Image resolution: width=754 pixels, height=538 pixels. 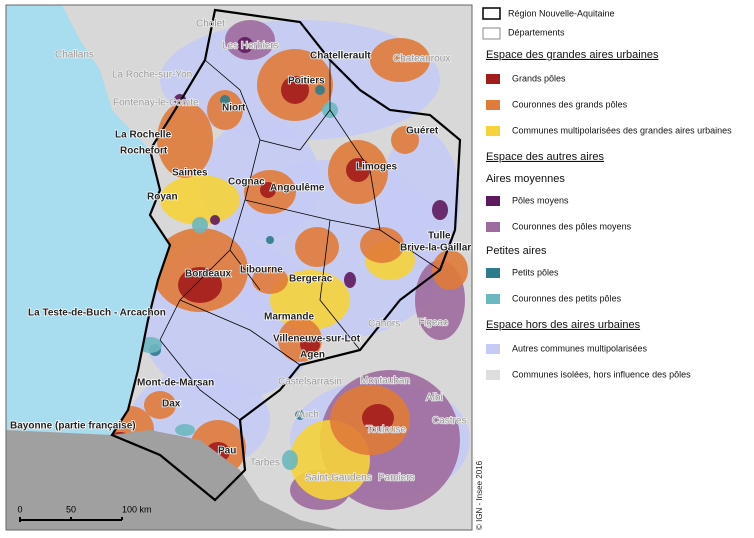 What do you see at coordinates (377, 167) in the screenshot?
I see `city-label: Limoges` at bounding box center [377, 167].